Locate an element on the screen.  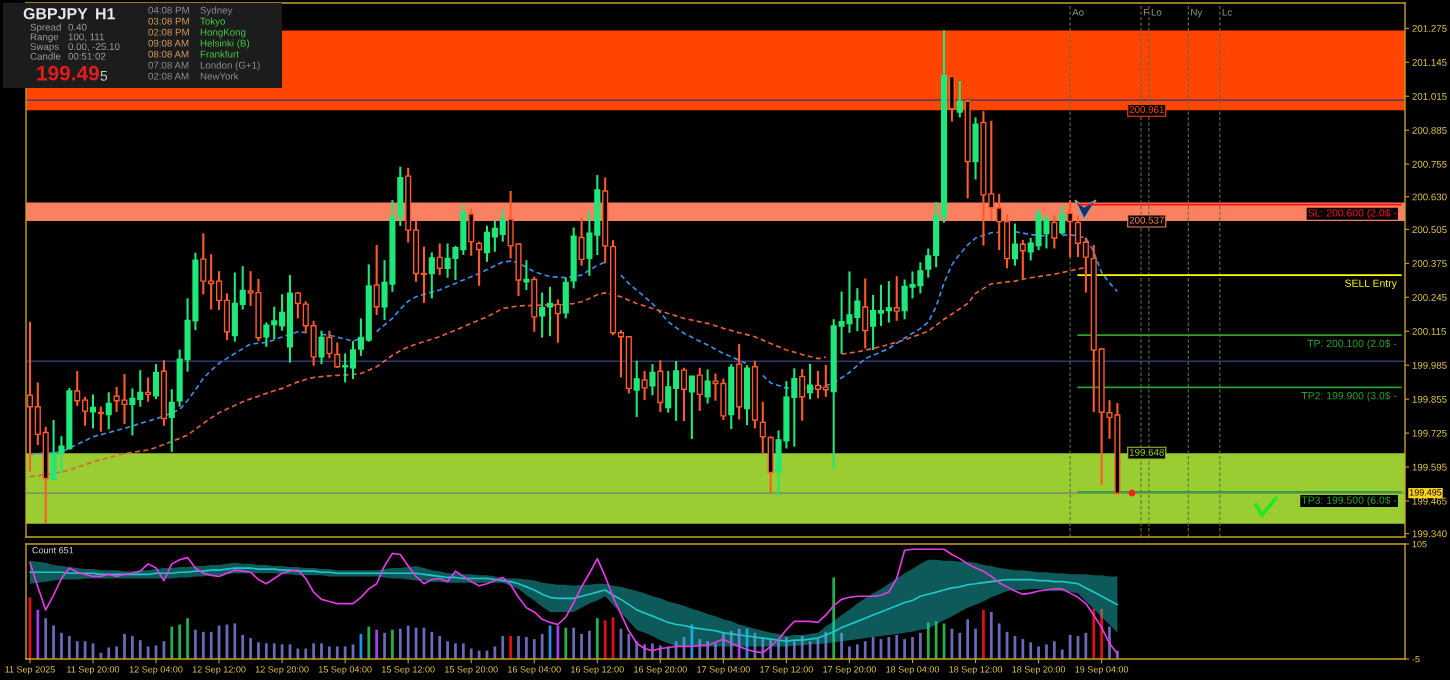
x-tick-label: 18 Sep 20:00 is located at coordinates (1039, 670).